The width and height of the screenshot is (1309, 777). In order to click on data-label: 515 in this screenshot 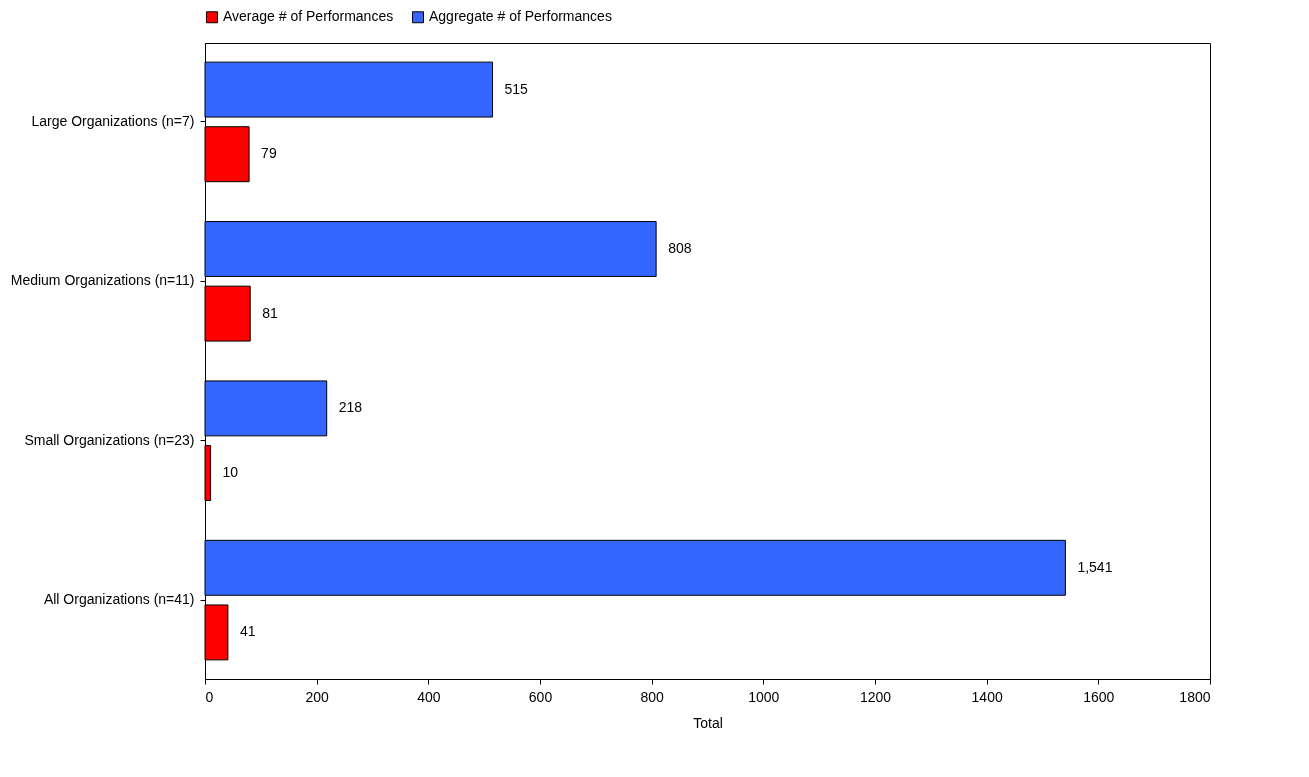, I will do `click(516, 88)`.